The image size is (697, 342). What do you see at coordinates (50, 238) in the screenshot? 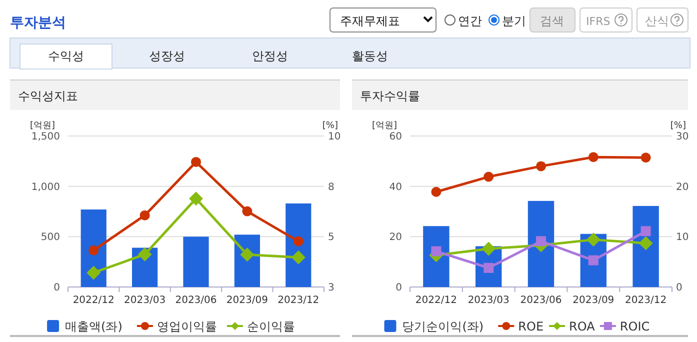
I see `y-tick-label: 500` at bounding box center [50, 238].